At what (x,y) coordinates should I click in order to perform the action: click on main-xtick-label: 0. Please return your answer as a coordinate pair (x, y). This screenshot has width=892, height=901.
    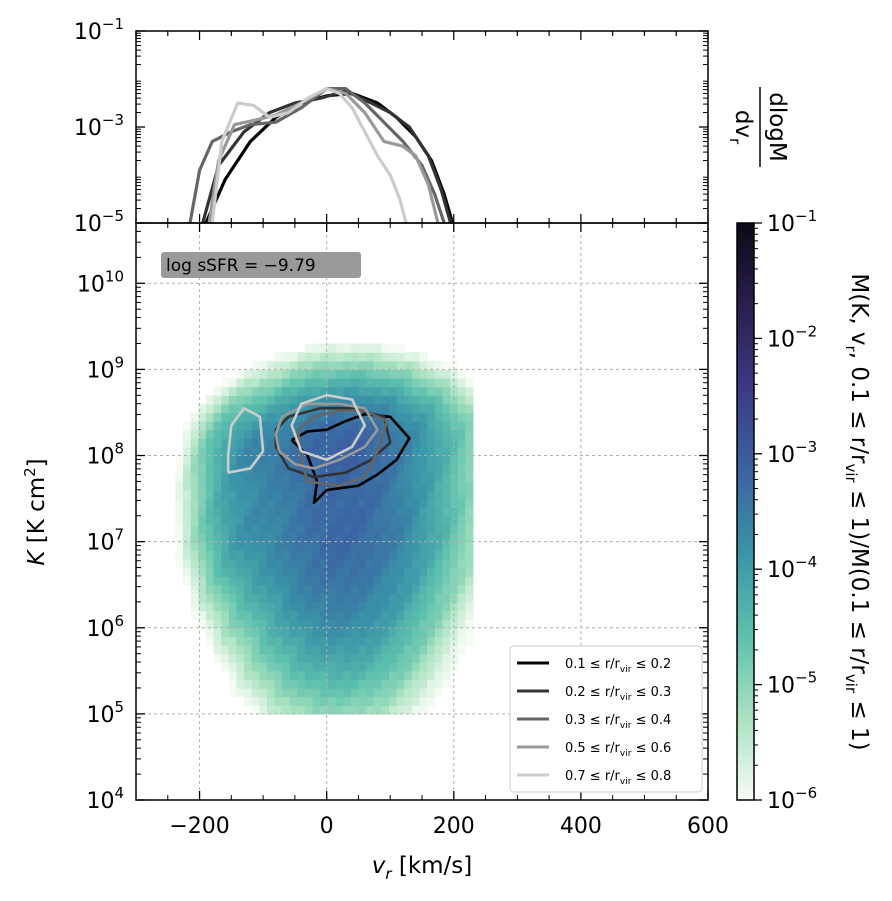
    Looking at the image, I should click on (327, 826).